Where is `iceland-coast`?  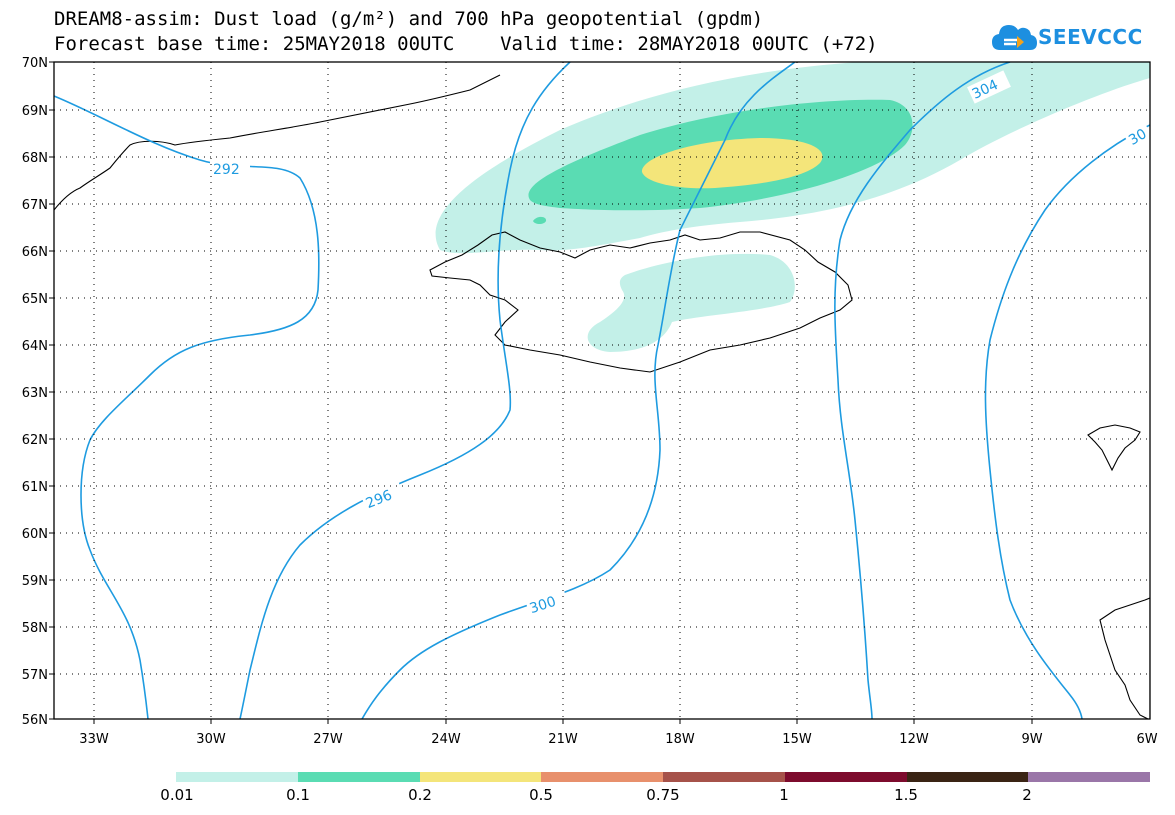
iceland-coast is located at coordinates (641, 302).